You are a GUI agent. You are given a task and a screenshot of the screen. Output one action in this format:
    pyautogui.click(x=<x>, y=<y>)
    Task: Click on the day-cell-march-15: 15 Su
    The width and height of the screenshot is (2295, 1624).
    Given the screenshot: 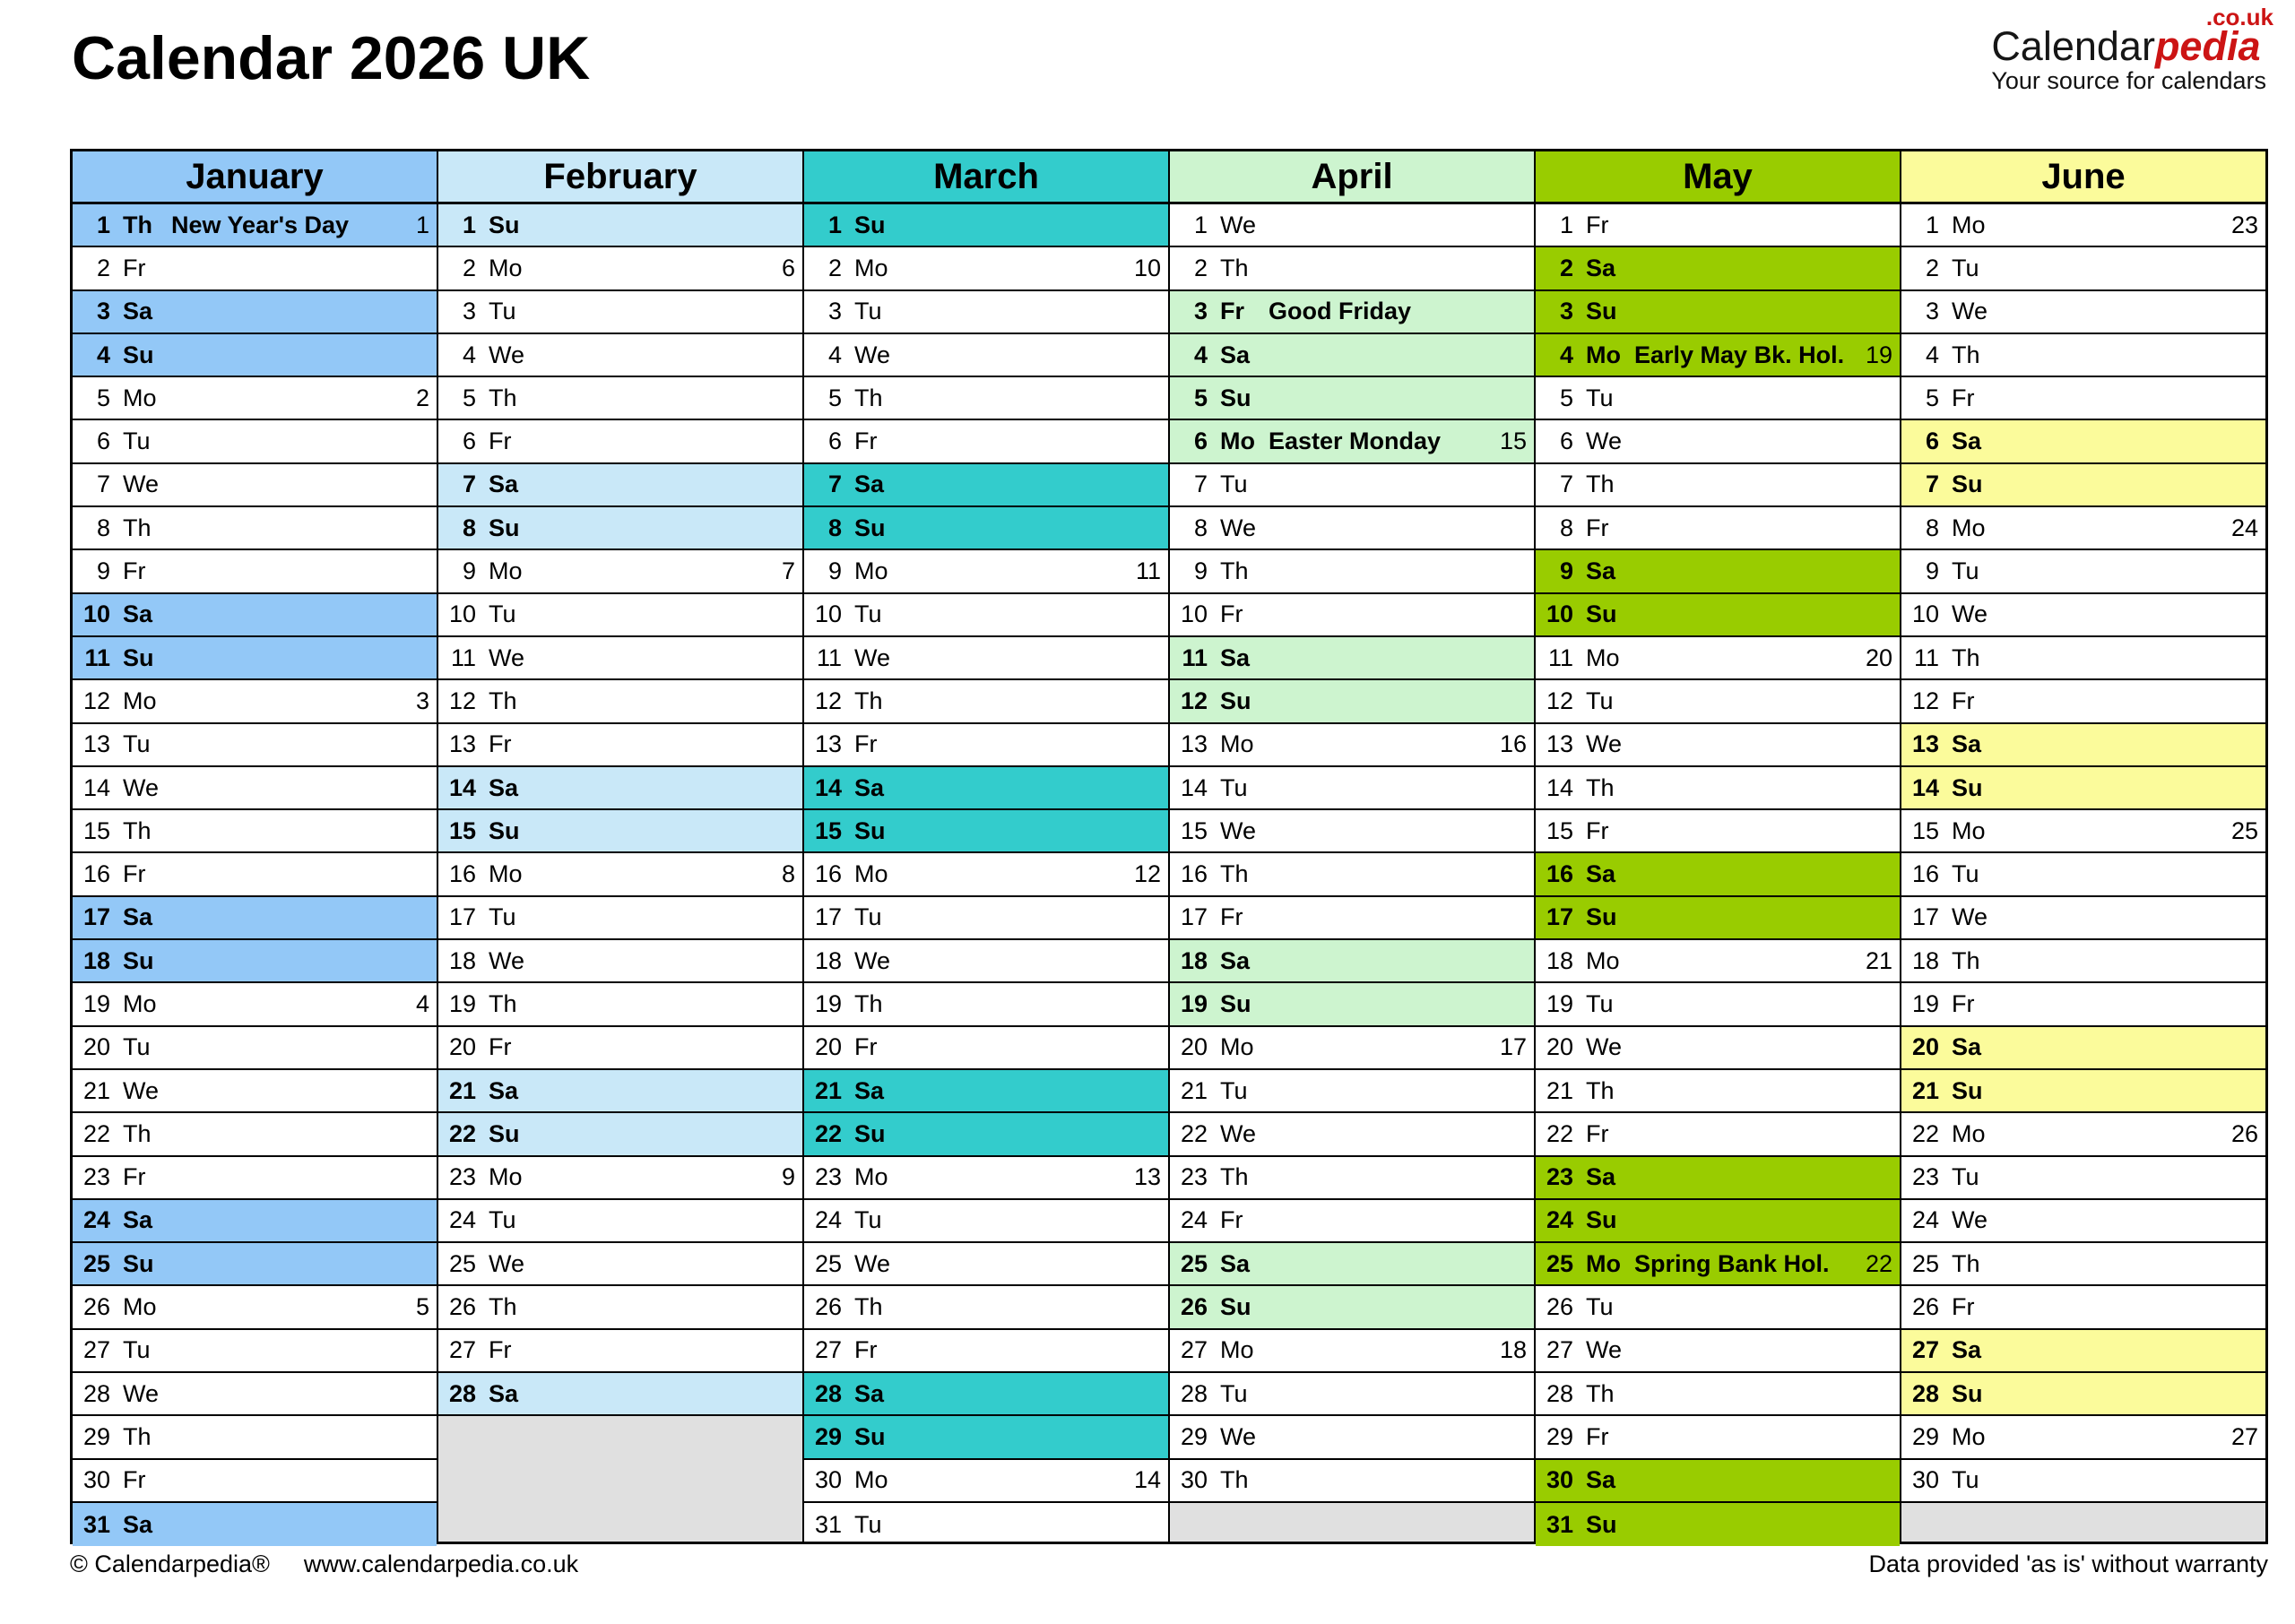 What is the action you would take?
    pyautogui.click(x=986, y=832)
    